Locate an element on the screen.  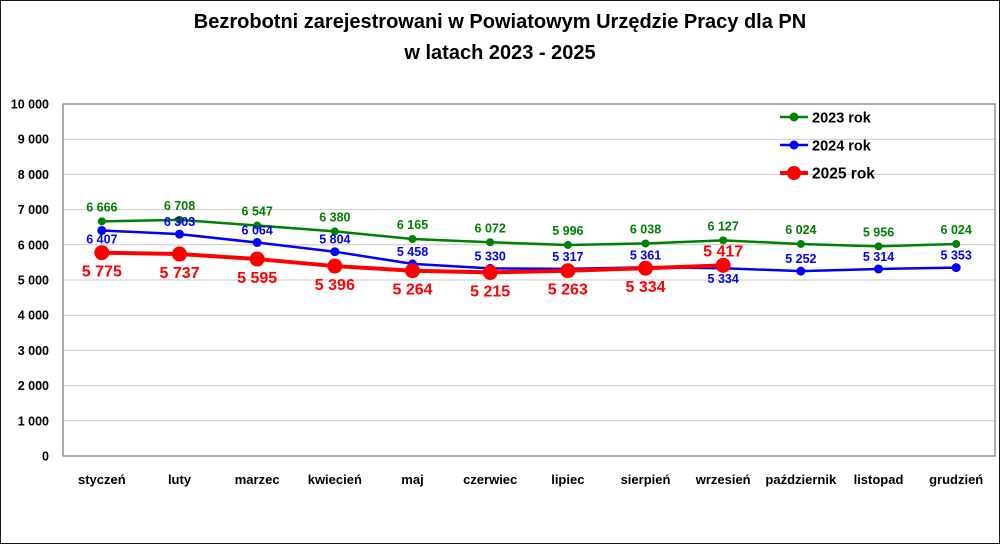
data-label: 5 737 is located at coordinates (179, 273).